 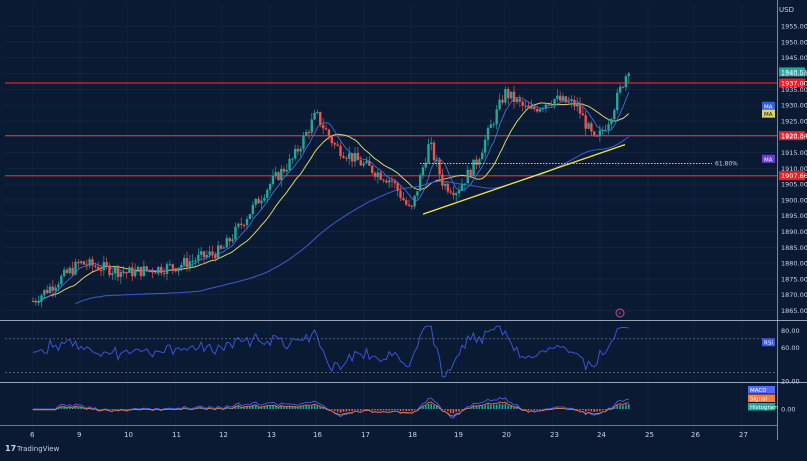 I want to click on rsi-badge, so click(x=768, y=342).